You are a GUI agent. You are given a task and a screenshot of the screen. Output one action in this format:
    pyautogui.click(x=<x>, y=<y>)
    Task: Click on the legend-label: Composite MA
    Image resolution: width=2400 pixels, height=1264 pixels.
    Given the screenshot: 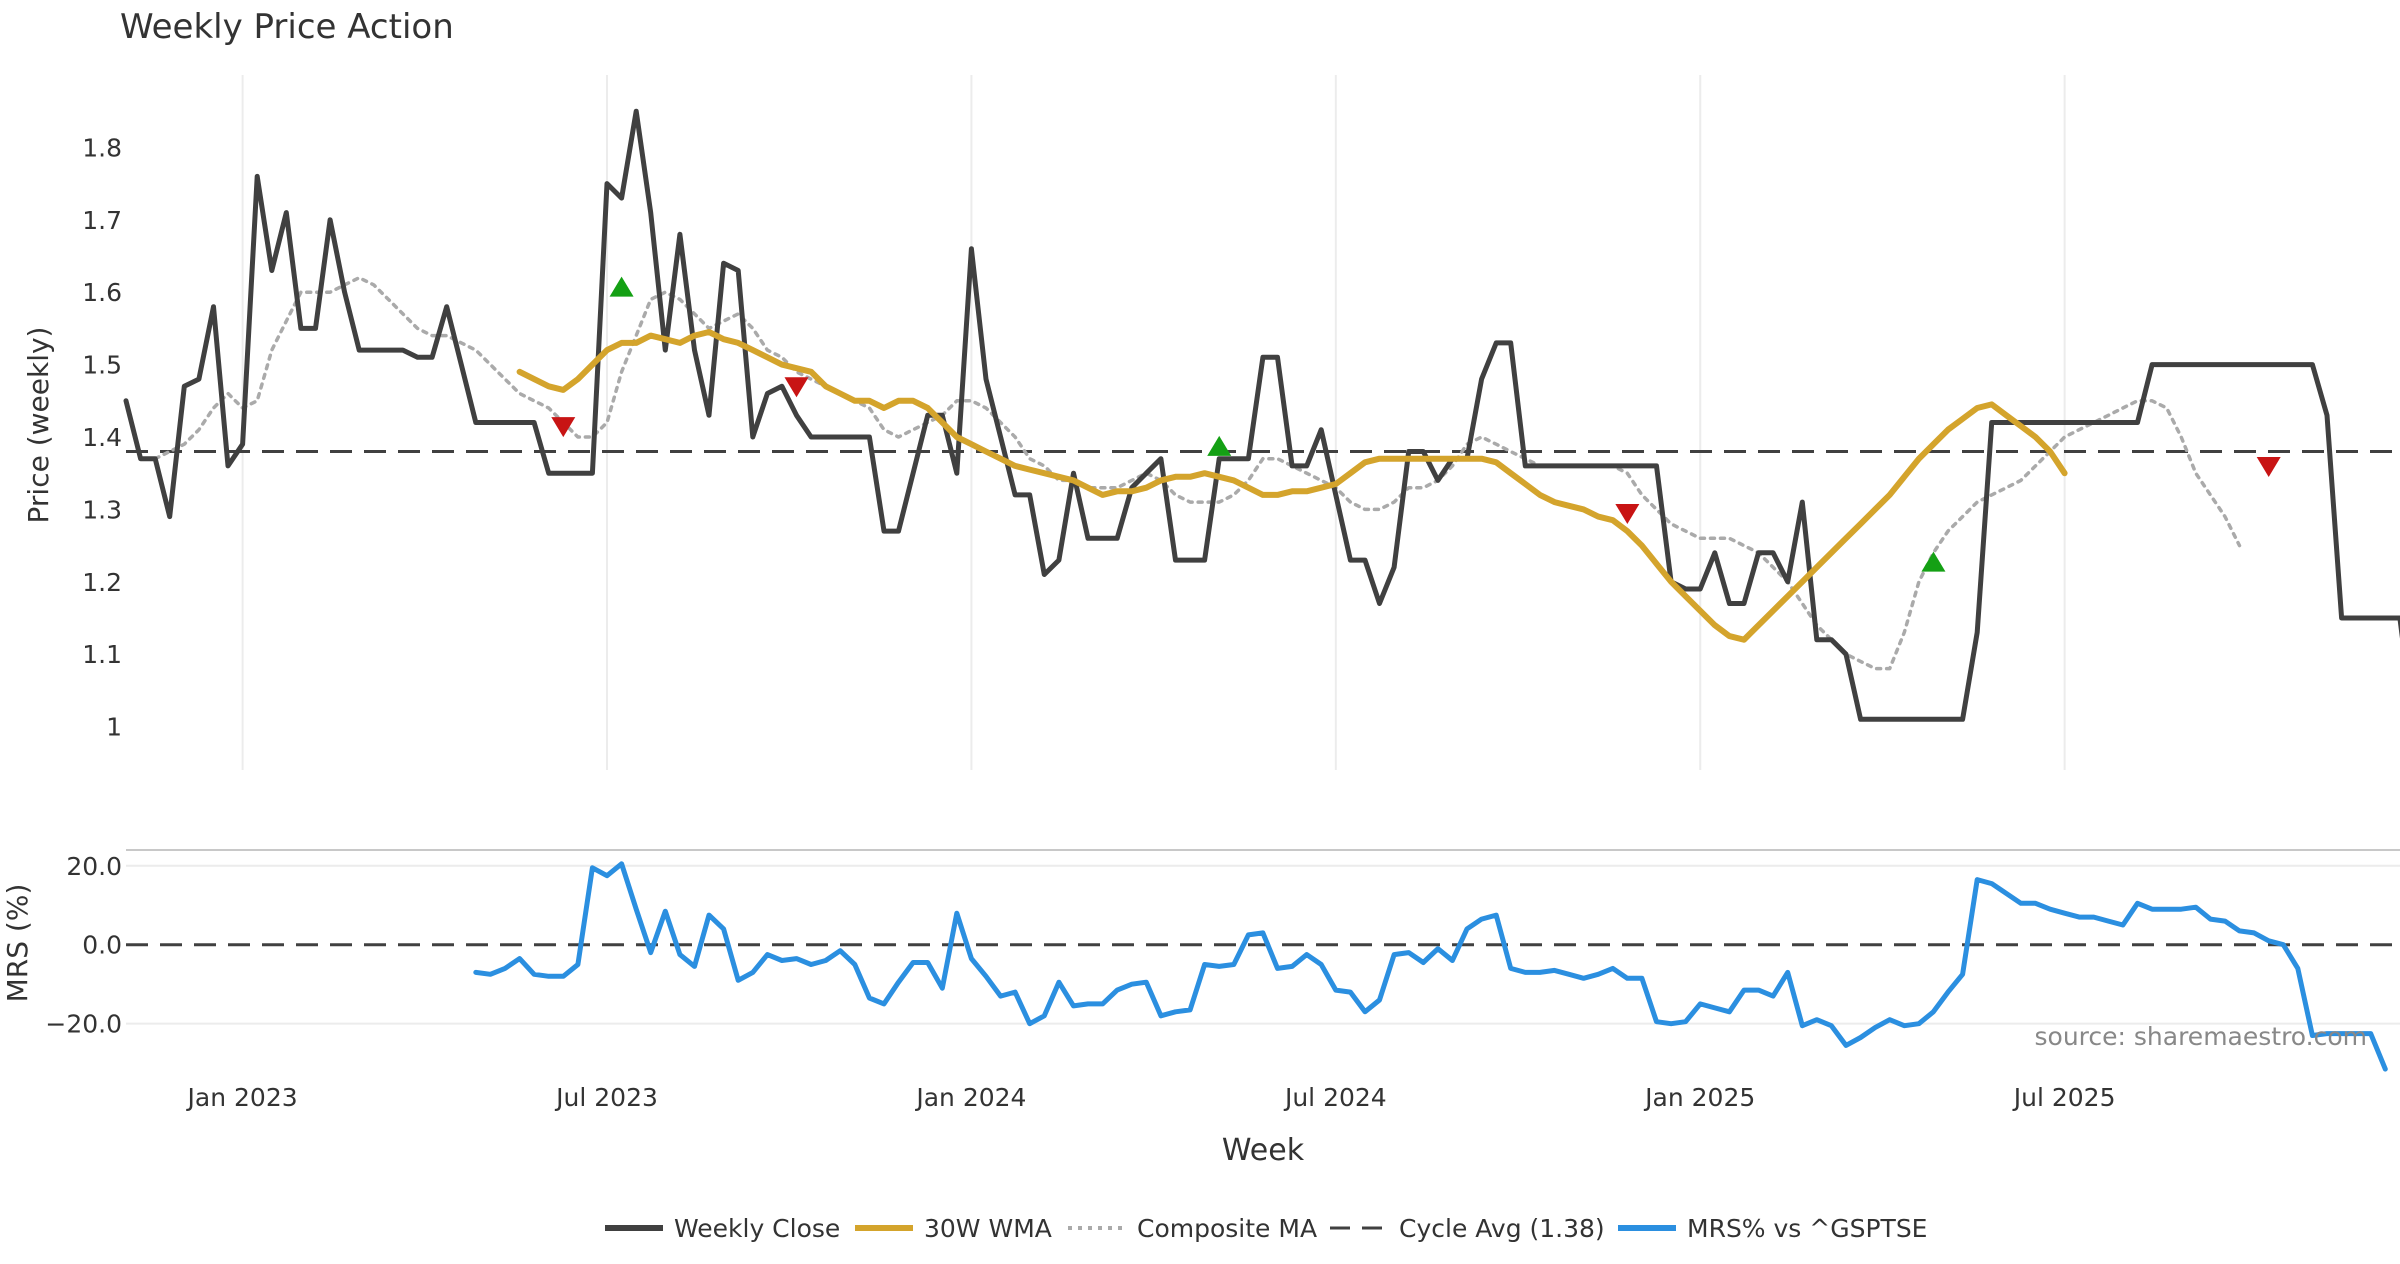 What is the action you would take?
    pyautogui.click(x=1227, y=1228)
    